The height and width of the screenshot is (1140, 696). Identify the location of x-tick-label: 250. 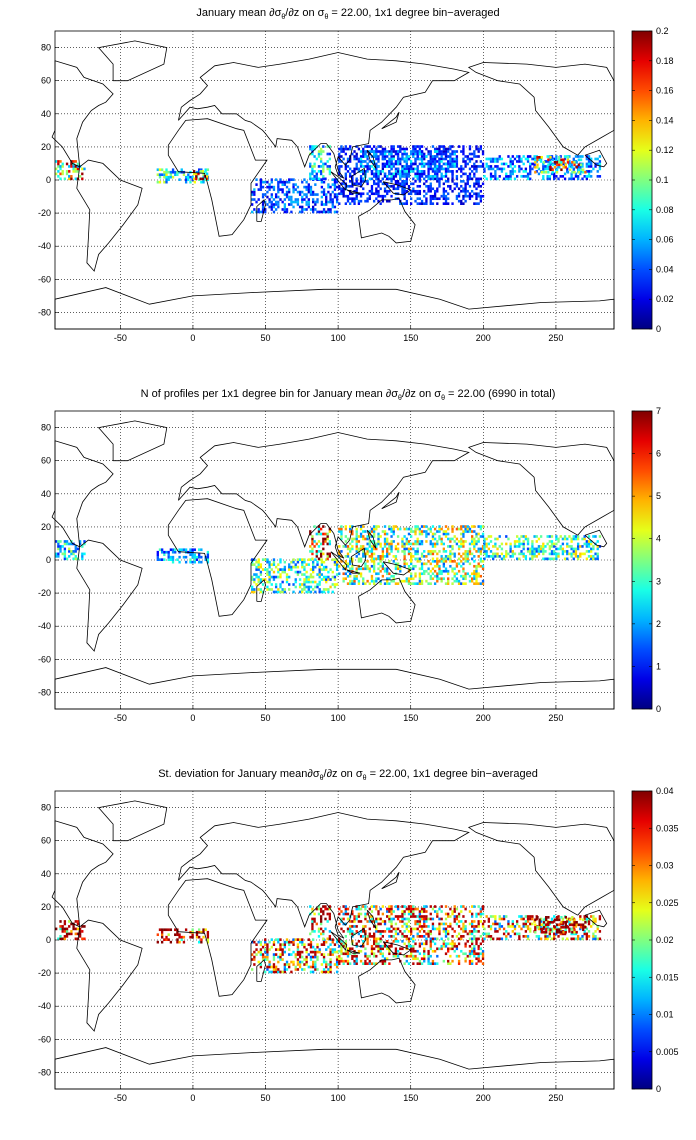
(555, 338).